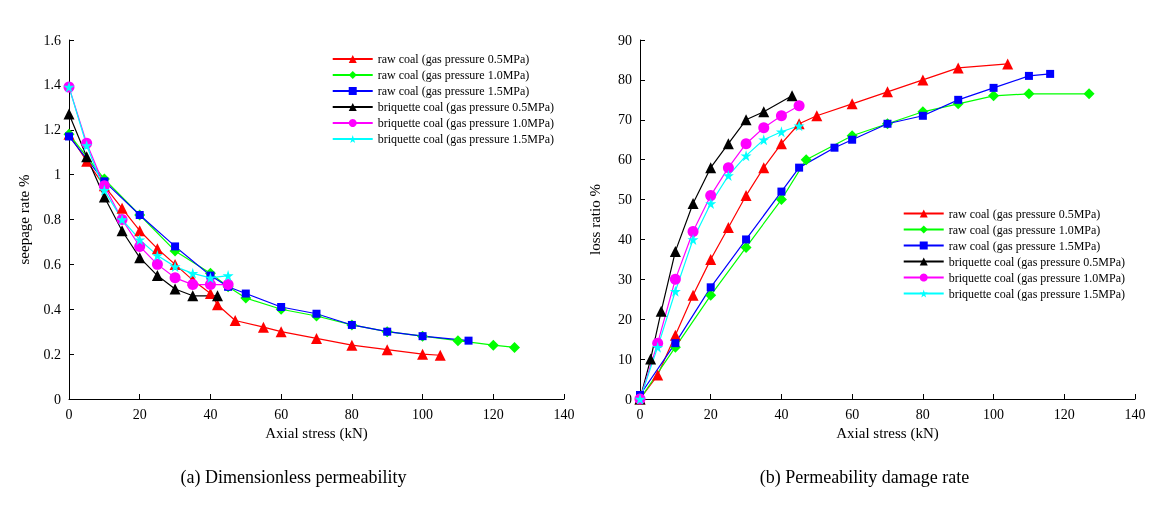 The height and width of the screenshot is (507, 1159). Describe the element at coordinates (23, 219) in the screenshot. I see `y-axis-title: seepage rate %` at that location.